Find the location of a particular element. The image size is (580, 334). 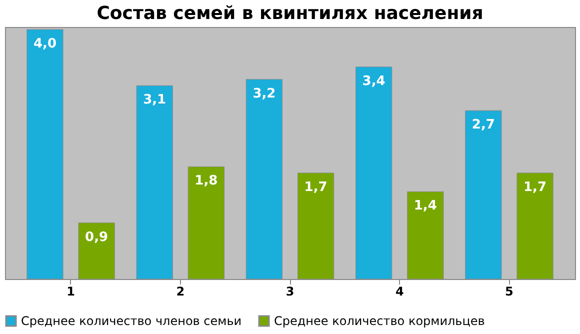

data-label: 4,0 is located at coordinates (44, 44).